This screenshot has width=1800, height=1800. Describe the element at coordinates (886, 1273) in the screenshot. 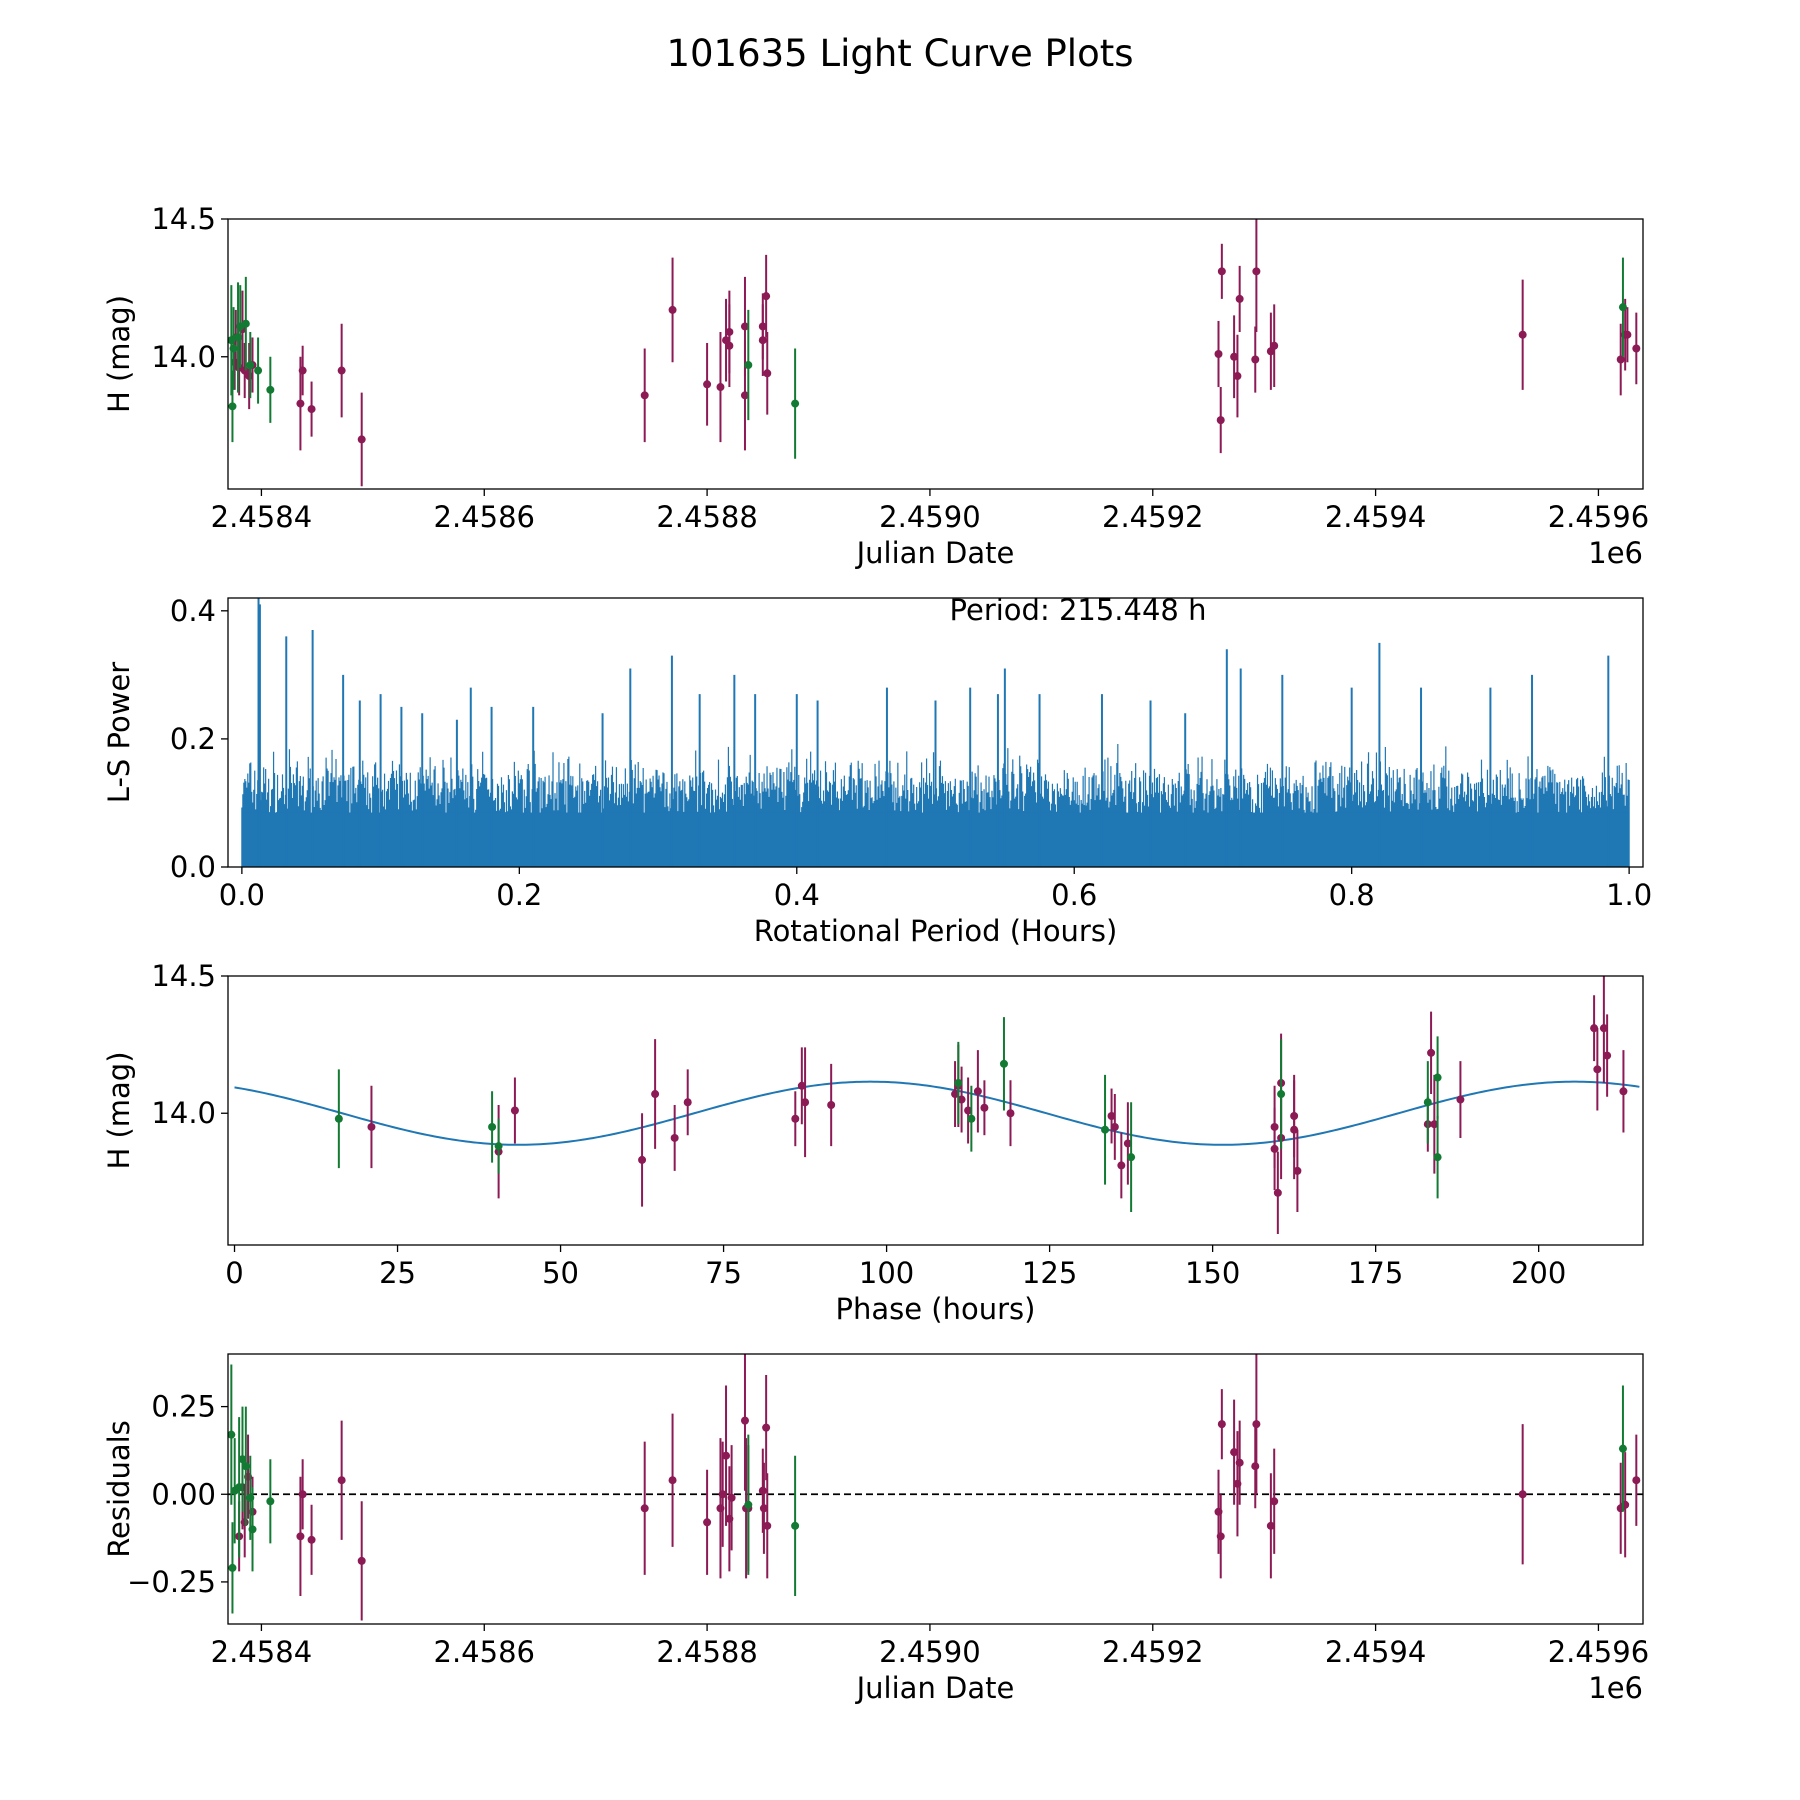

I see `x-tick-label: 100` at that location.